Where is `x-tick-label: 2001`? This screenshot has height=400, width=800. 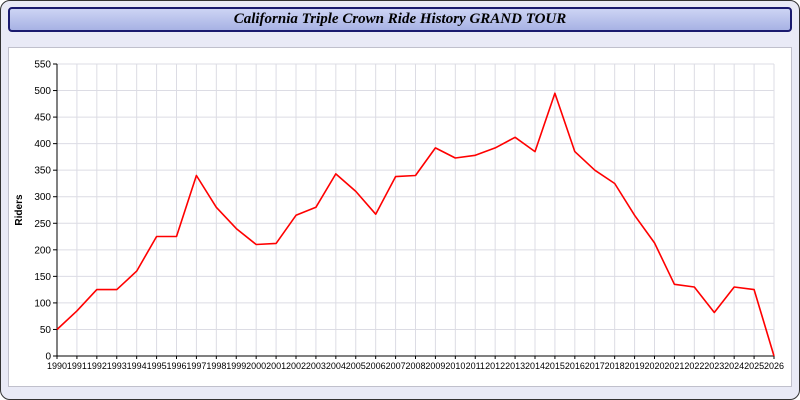
x-tick-label: 2001 is located at coordinates (276, 366).